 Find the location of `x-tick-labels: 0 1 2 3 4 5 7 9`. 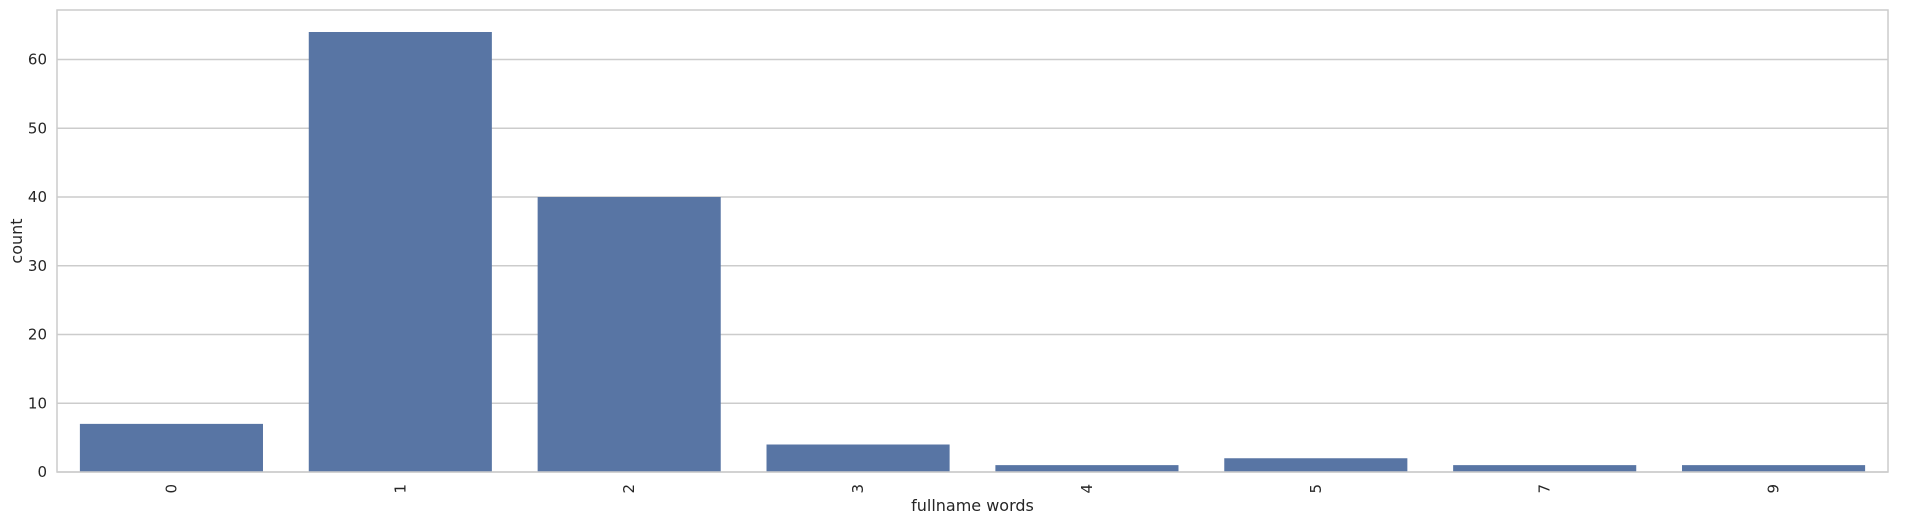

x-tick-labels: 0 1 2 3 4 5 7 9 is located at coordinates (972, 489).